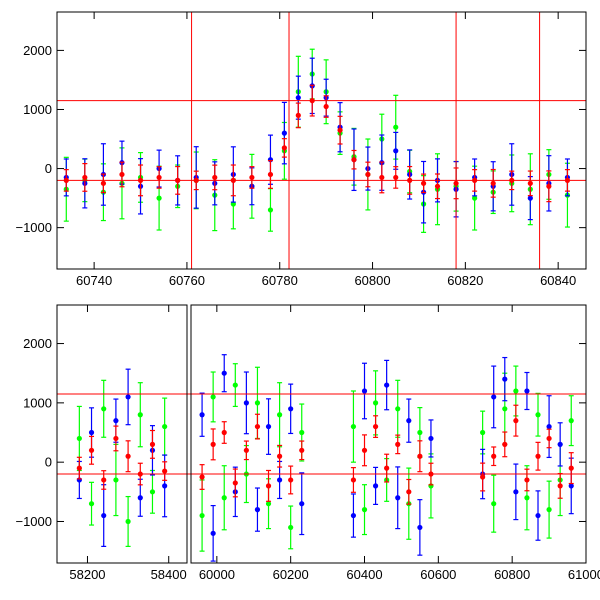 The image size is (600, 600). Describe the element at coordinates (217, 574) in the screenshot. I see `x-tick-label: 60000` at that location.